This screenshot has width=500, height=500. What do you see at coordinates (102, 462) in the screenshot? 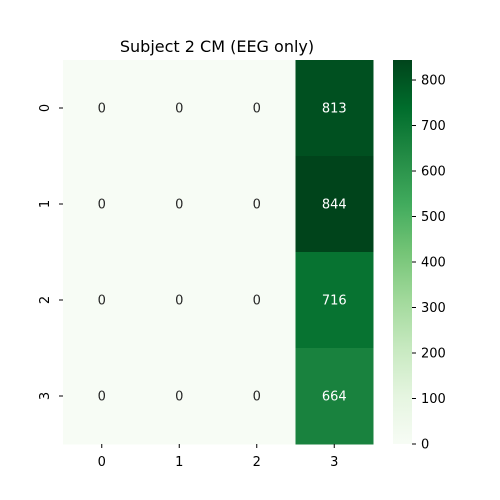
I see `x-tick-label: 0` at bounding box center [102, 462].